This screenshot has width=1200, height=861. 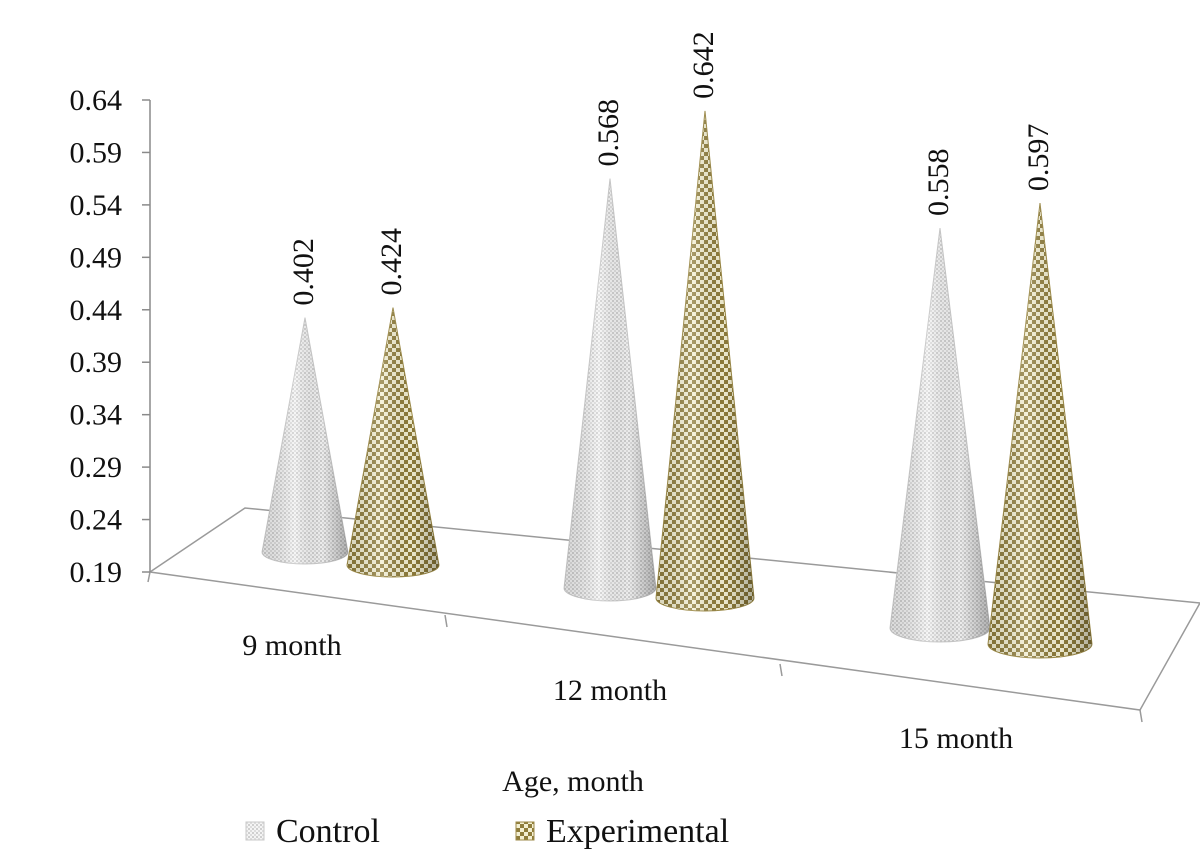 I want to click on legend-label: Experimental, so click(x=637, y=831).